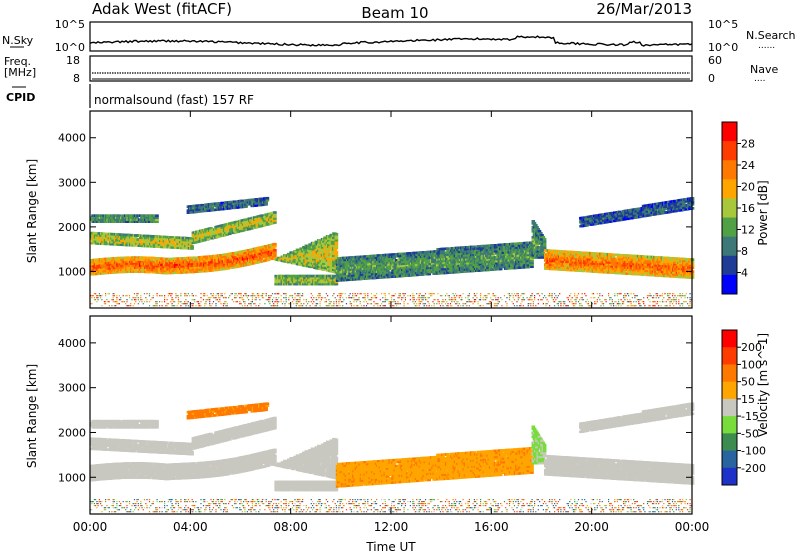 The height and width of the screenshot is (554, 800). Describe the element at coordinates (130, 96) in the screenshot. I see `cpid-panel: CPID normalsound (fast) 157 RF` at that location.